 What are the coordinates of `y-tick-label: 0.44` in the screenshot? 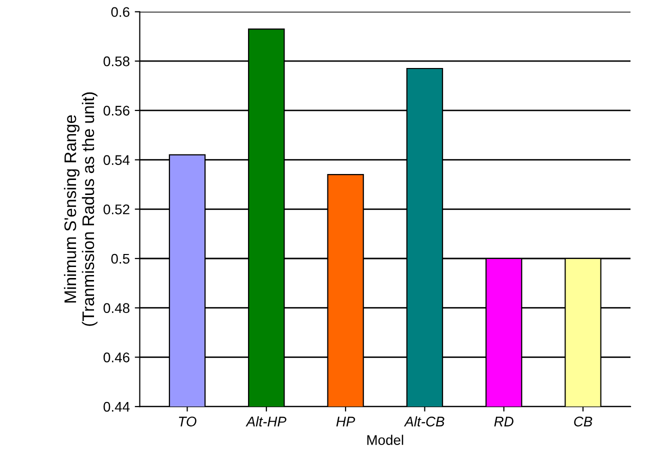 It's located at (117, 407).